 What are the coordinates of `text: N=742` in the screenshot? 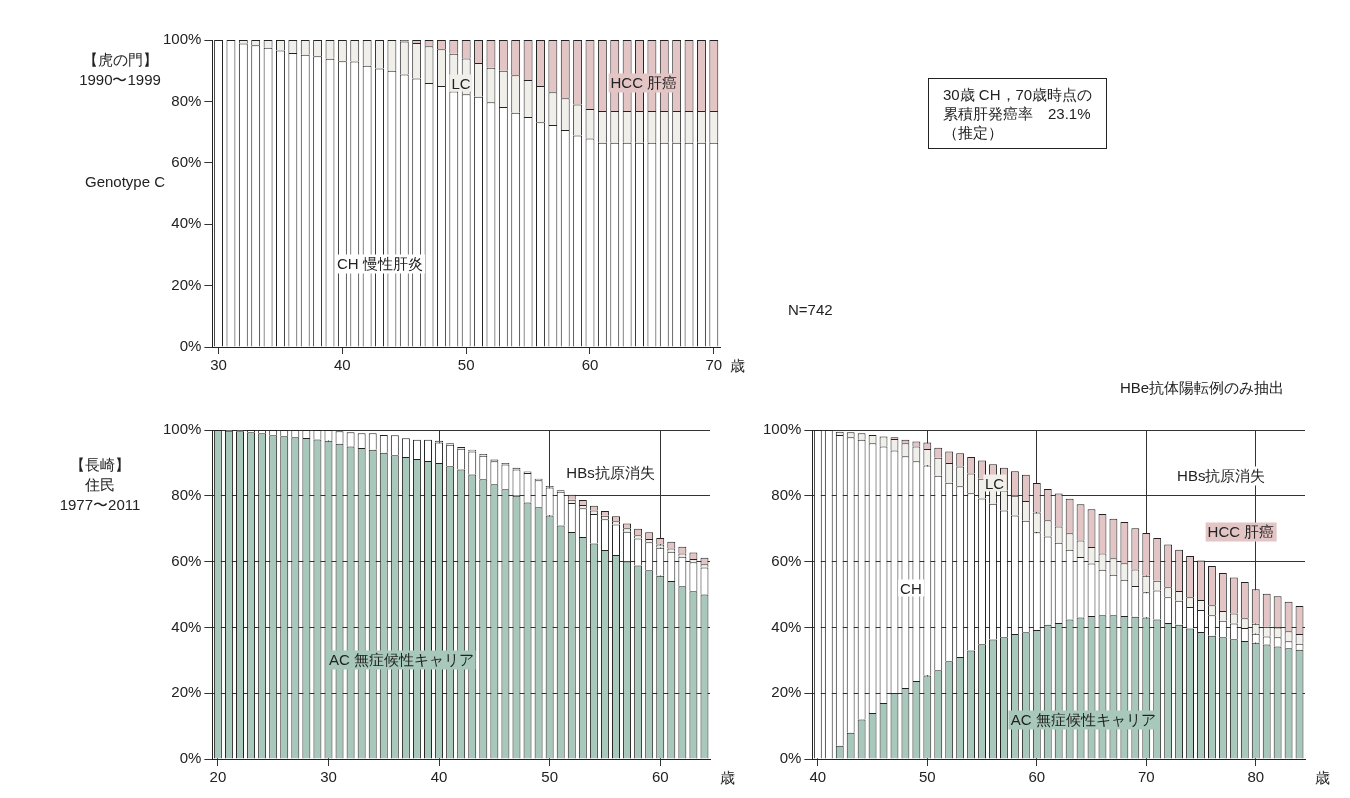 It's located at (810, 309).